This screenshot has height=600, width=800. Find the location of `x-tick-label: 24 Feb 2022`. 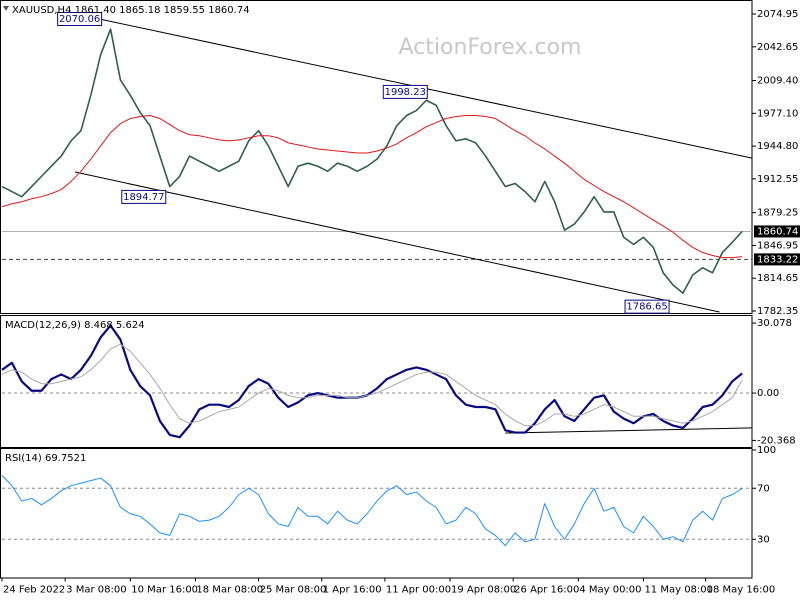

x-tick-label: 24 Feb 2022 is located at coordinates (34, 590).